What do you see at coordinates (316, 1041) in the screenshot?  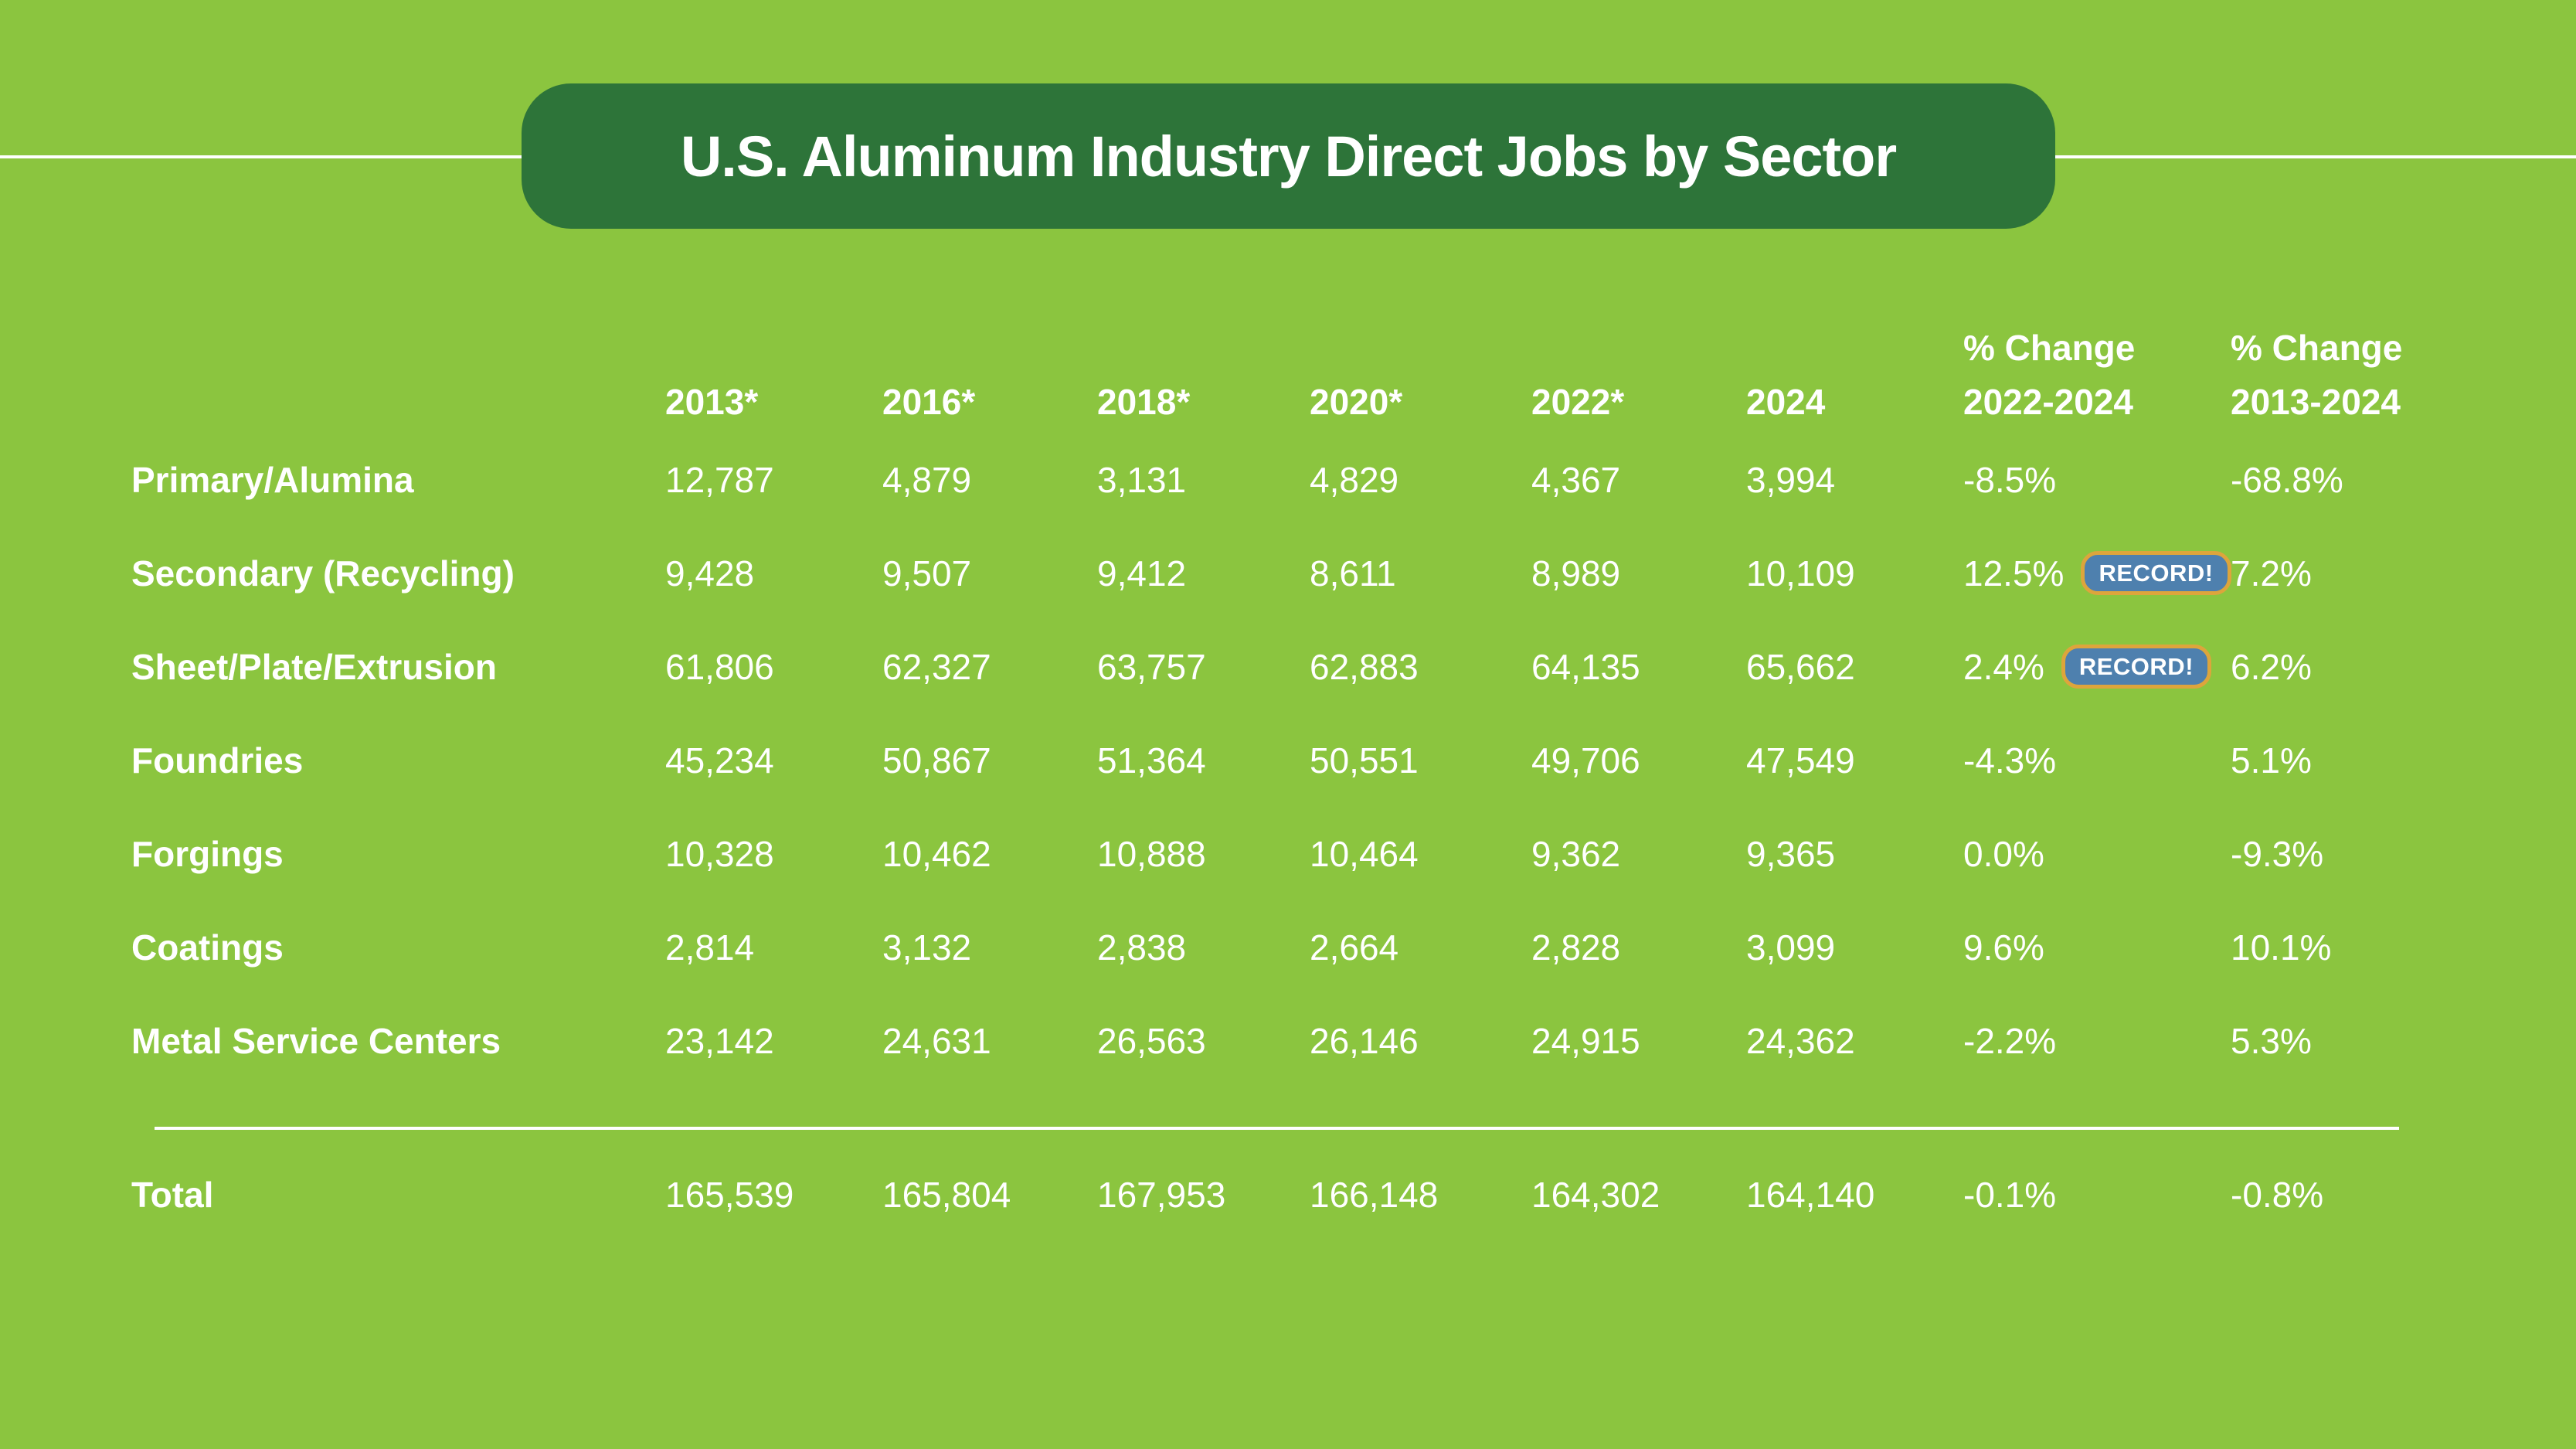 I see `sector-label: Metal Service Centers` at bounding box center [316, 1041].